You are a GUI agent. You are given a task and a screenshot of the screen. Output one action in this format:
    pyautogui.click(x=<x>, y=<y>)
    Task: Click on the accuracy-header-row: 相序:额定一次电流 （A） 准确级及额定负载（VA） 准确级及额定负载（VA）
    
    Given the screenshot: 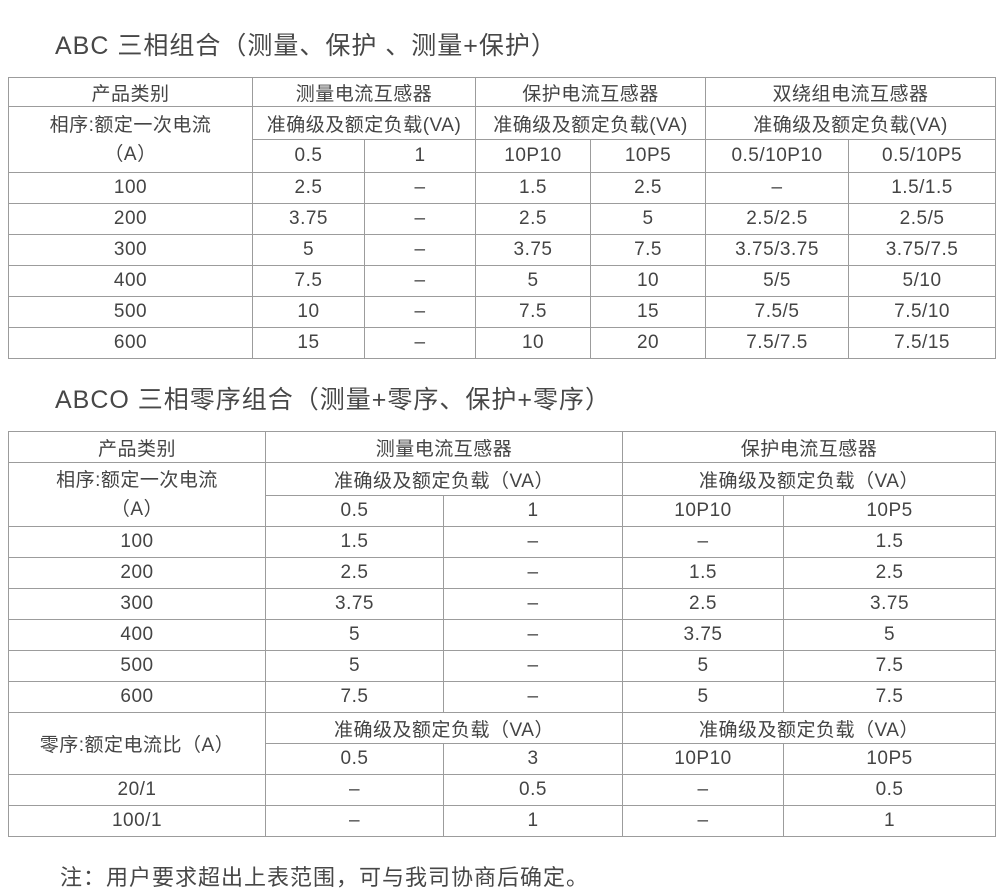 What is the action you would take?
    pyautogui.click(x=502, y=494)
    